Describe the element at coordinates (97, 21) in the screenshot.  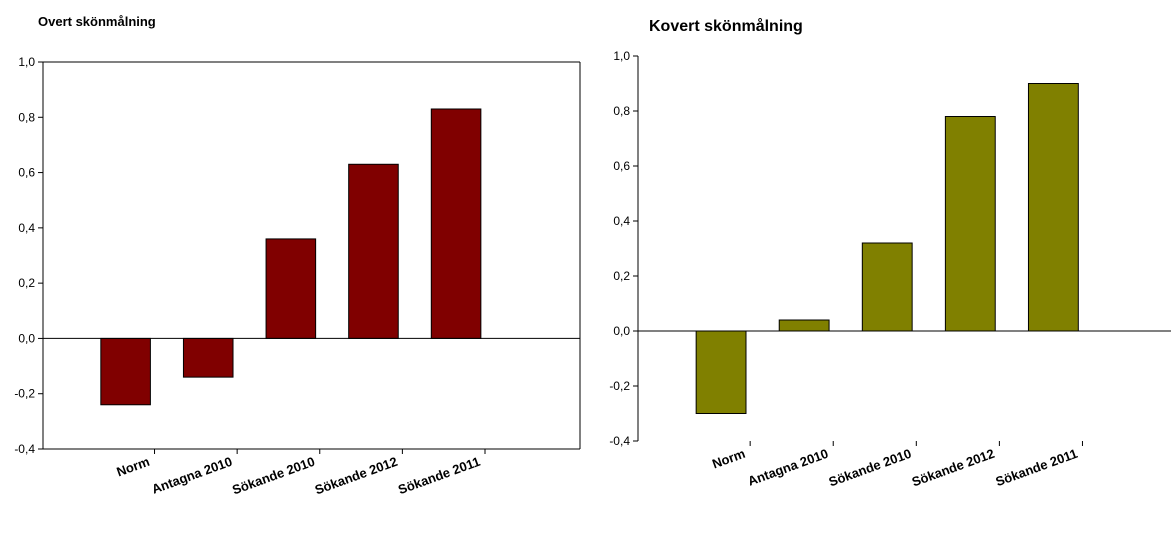
I see `chart-title: Overt skönmålning` at that location.